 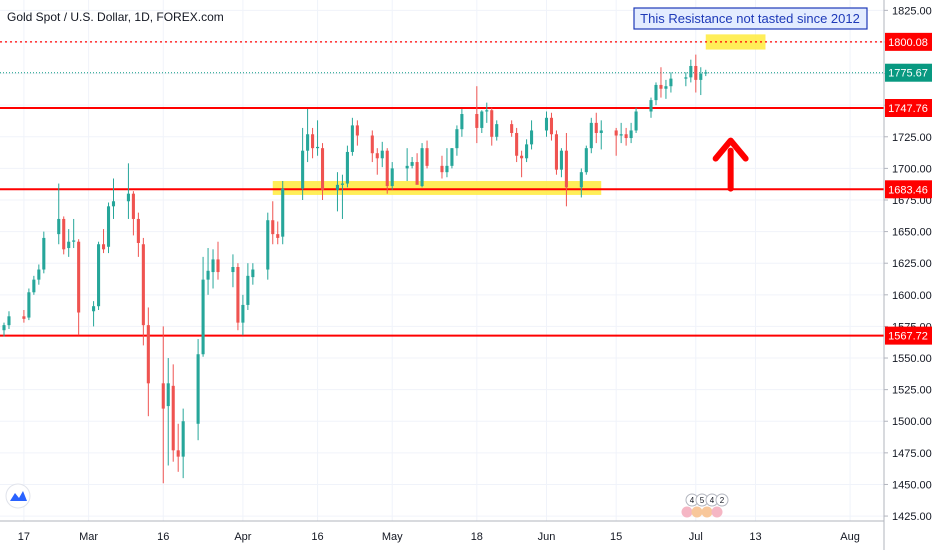 What do you see at coordinates (696, 537) in the screenshot?
I see `x-tick-label: Jul` at bounding box center [696, 537].